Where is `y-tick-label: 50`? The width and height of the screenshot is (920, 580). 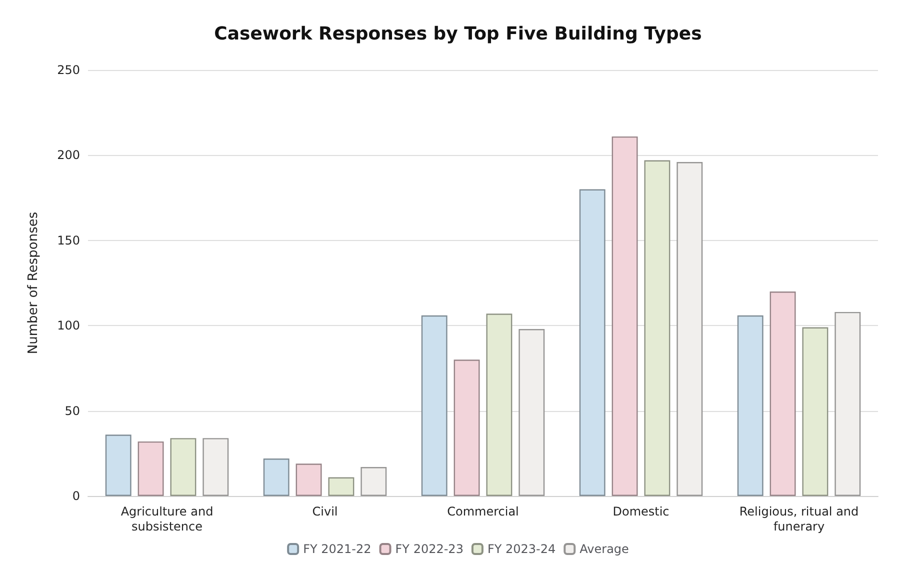 y-tick-label: 50 is located at coordinates (72, 411).